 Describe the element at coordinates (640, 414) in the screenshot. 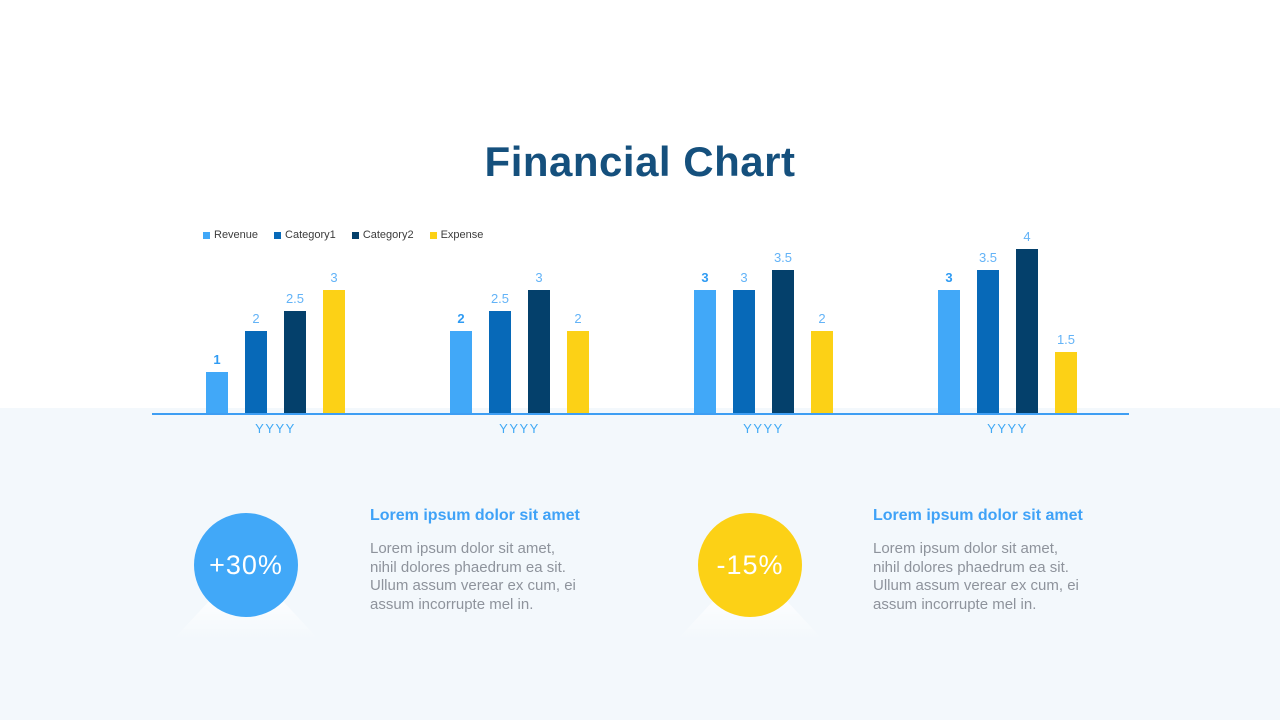

I see `x-axis-line` at that location.